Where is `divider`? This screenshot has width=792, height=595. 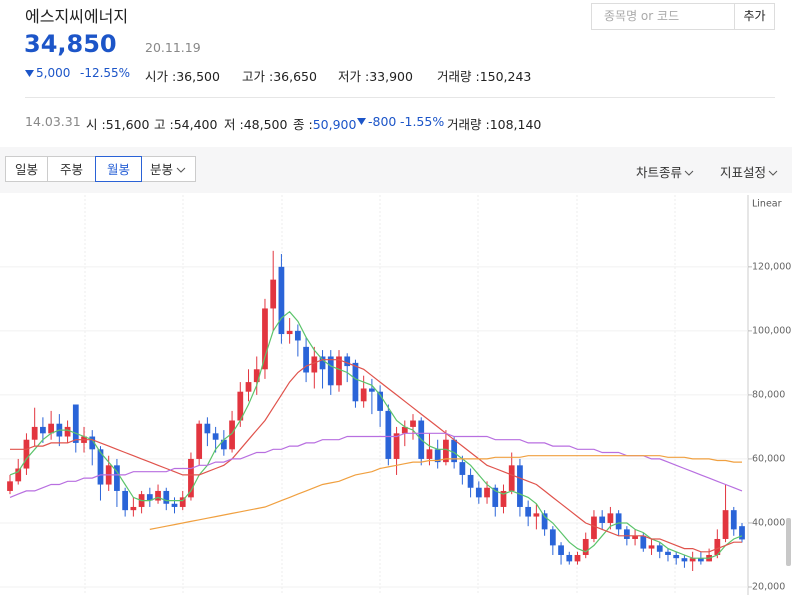 divider is located at coordinates (400, 97).